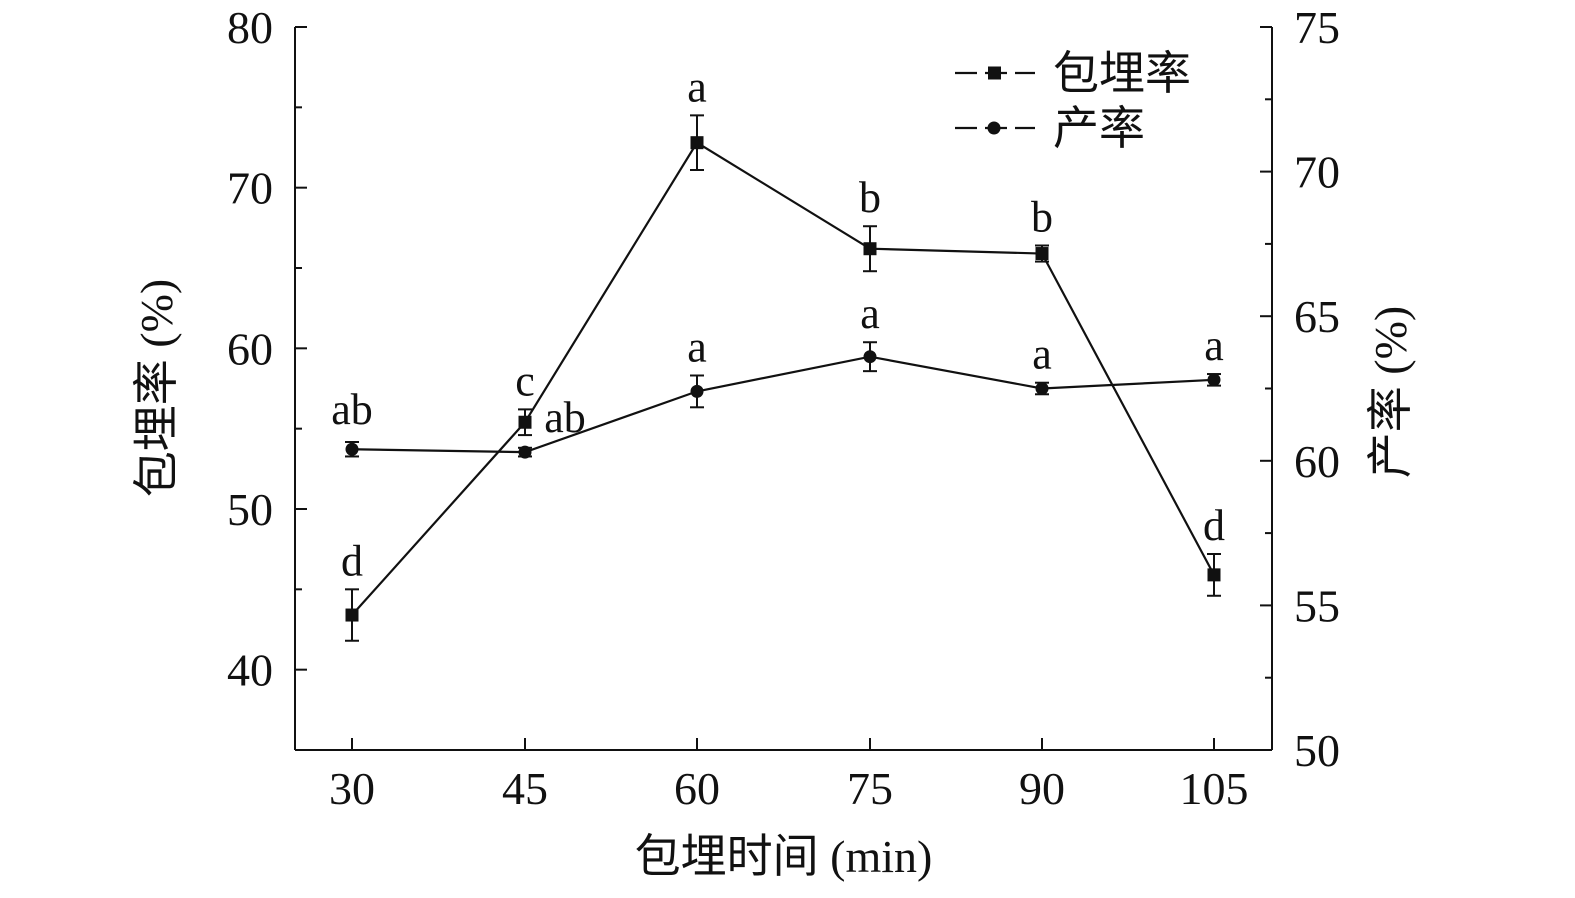 The height and width of the screenshot is (898, 1575). I want to click on x-axis-tick-label: 105, so click(1214, 788).